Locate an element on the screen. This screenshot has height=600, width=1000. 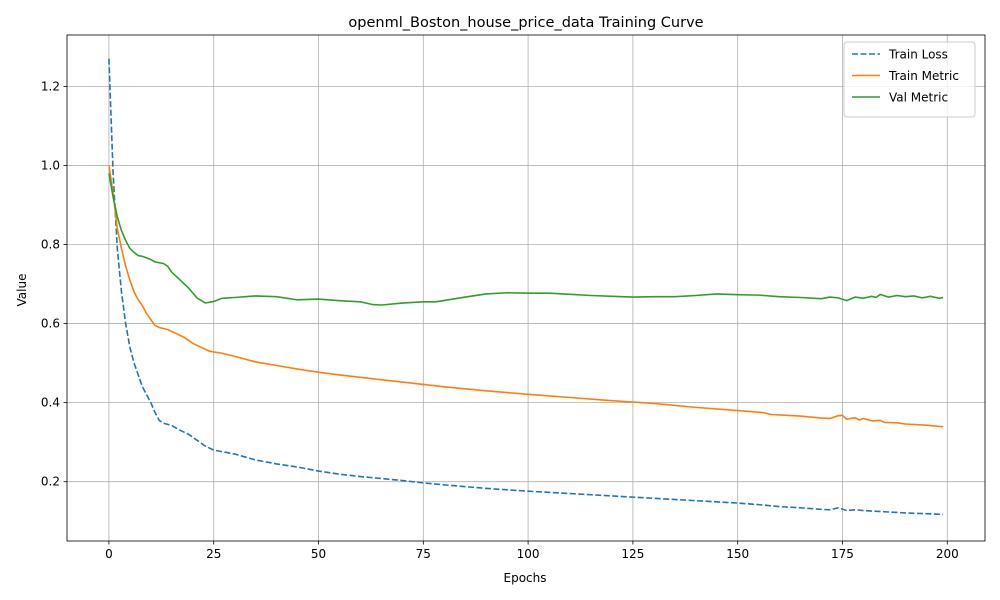
y-tick-label: 0.8 is located at coordinates (50, 245).